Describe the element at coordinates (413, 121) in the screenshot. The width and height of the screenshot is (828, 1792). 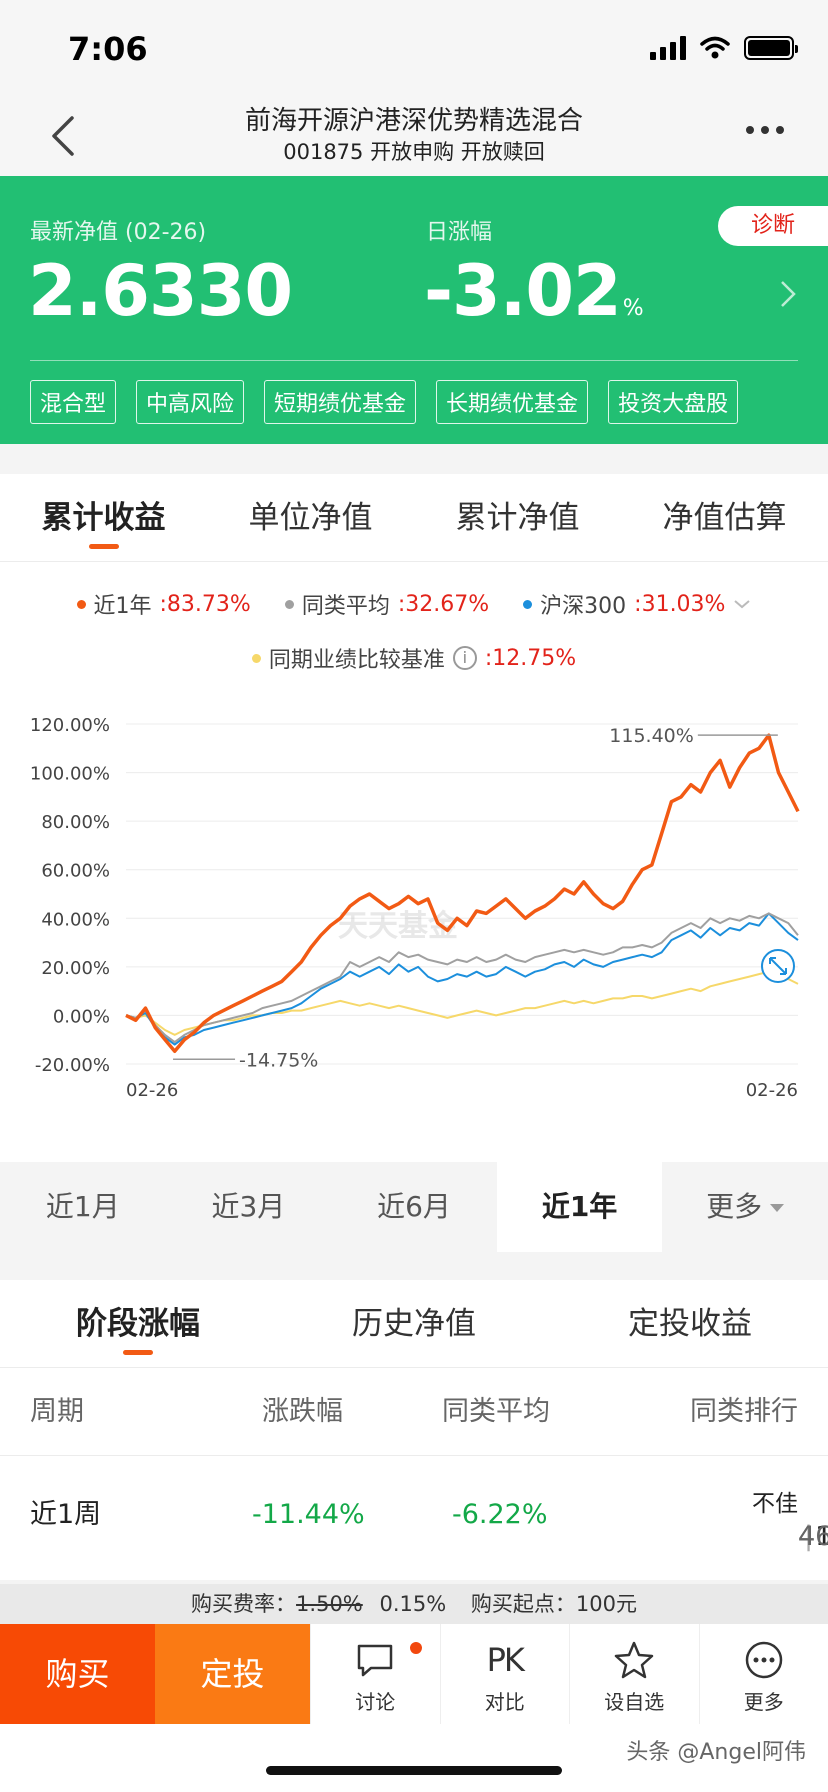
I see `fund-name: 前海开源沪港深优势精选混合` at that location.